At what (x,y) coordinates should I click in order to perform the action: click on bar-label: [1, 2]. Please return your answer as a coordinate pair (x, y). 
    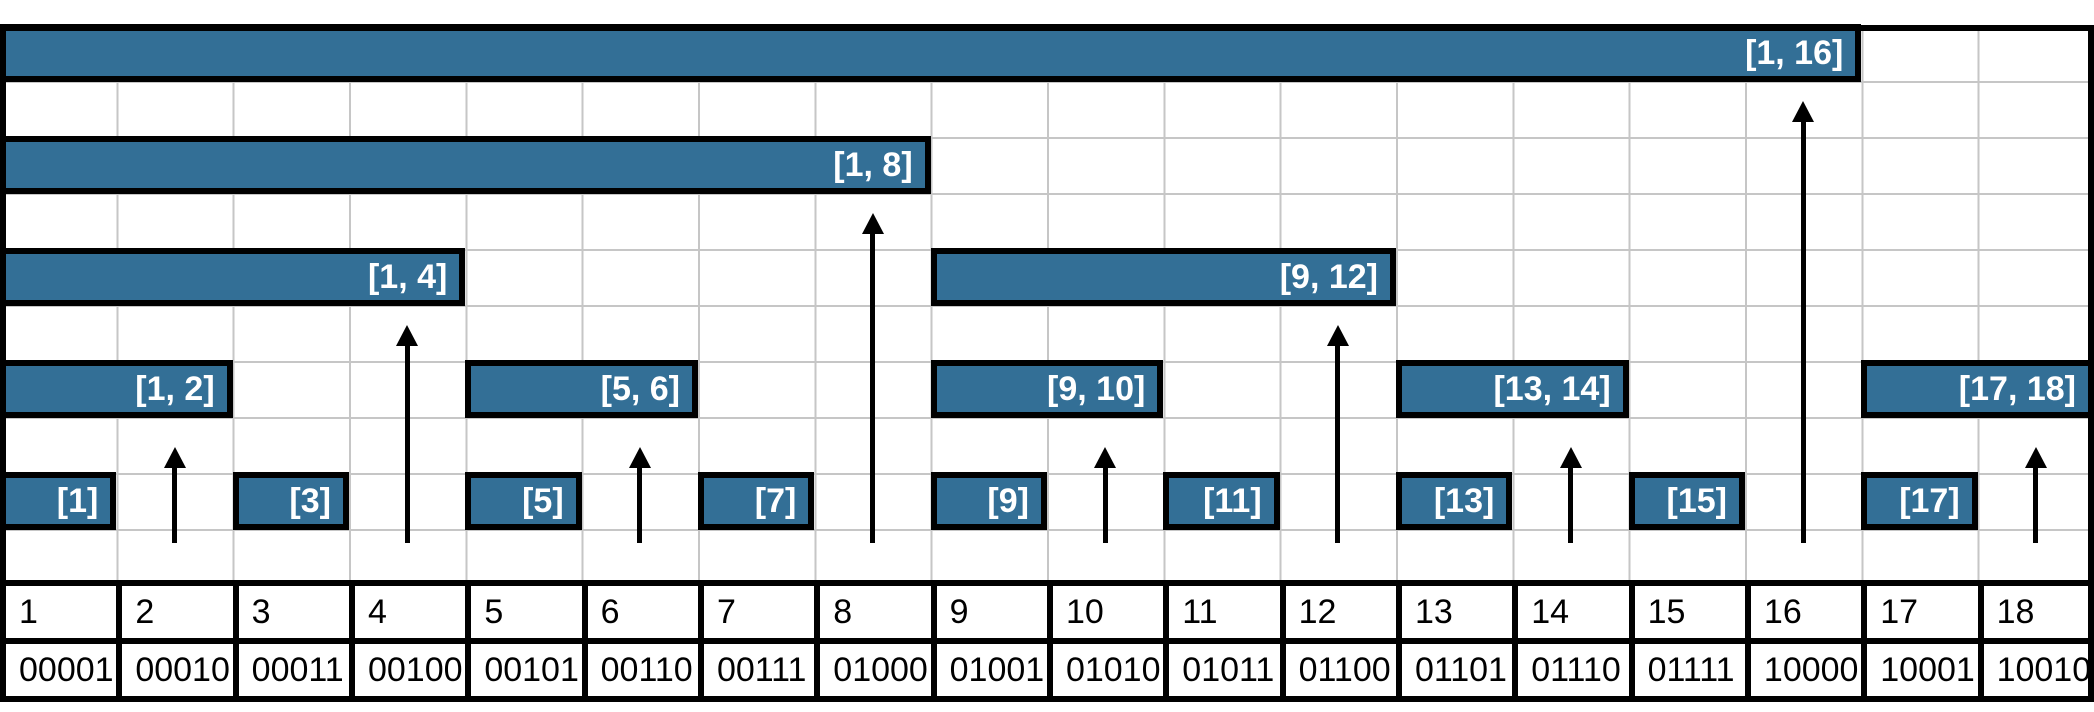
    Looking at the image, I should click on (175, 388).